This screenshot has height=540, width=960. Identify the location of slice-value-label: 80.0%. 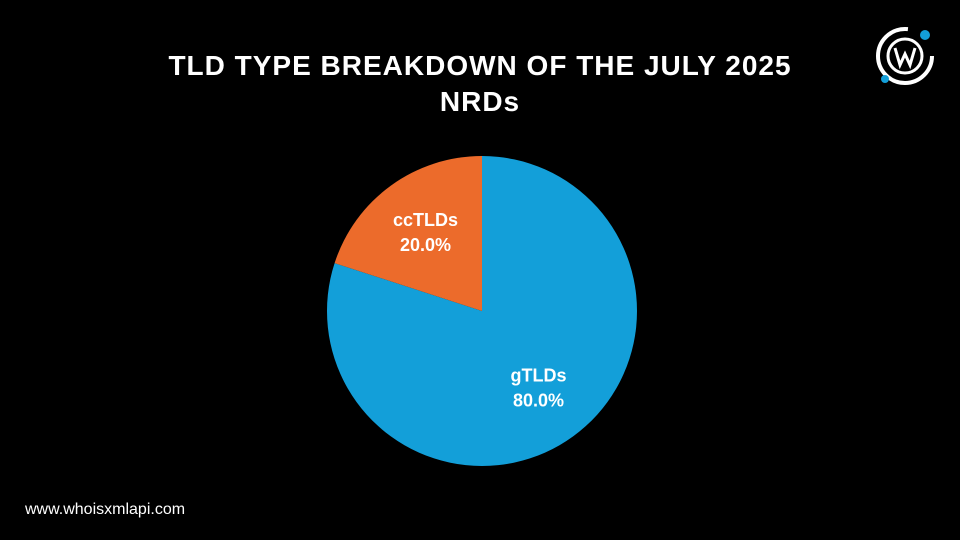
(538, 400).